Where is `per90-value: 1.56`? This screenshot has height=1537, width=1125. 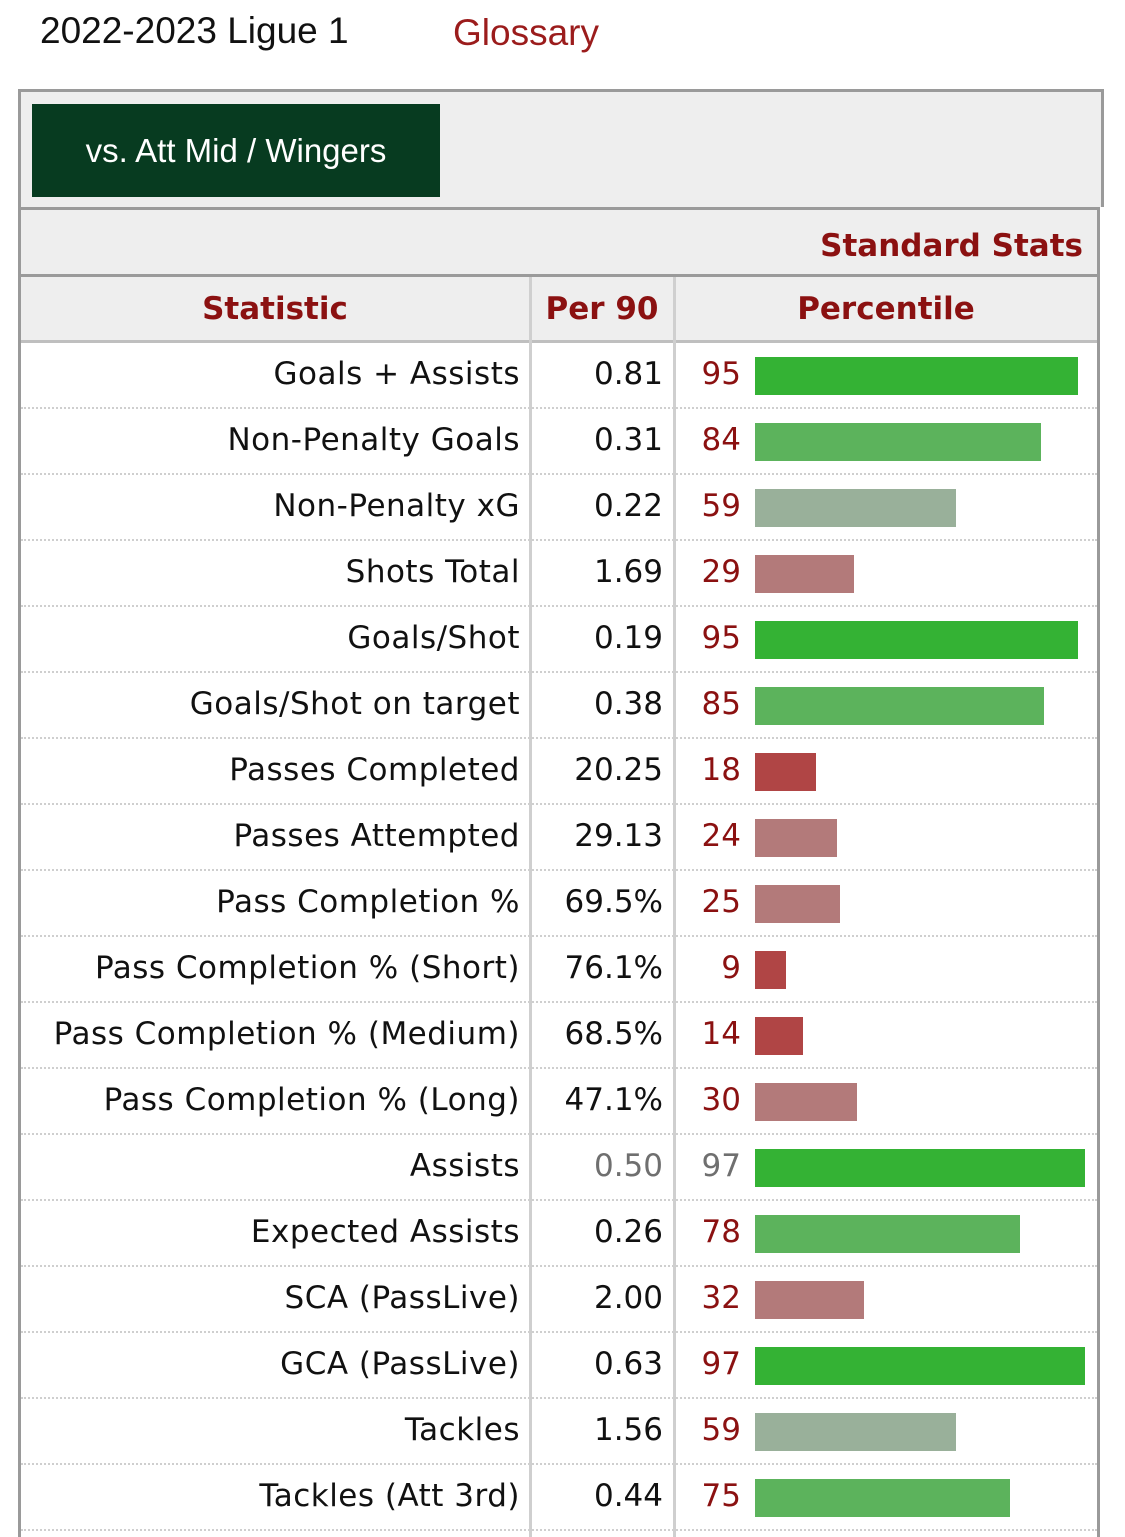
per90-value: 1.56 is located at coordinates (628, 1430).